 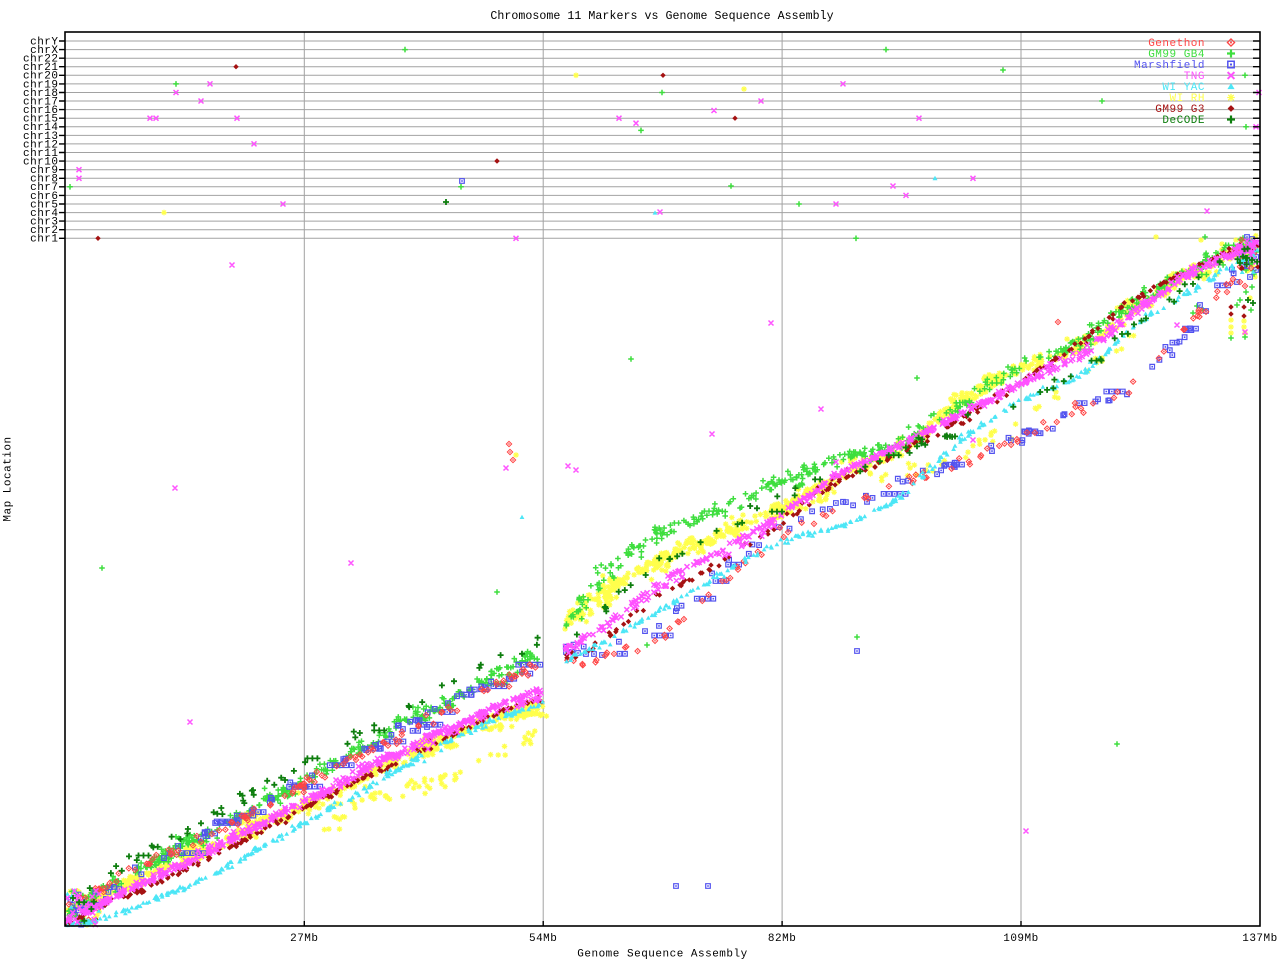 What do you see at coordinates (41, 102) in the screenshot?
I see `svg-text: chr17` at bounding box center [41, 102].